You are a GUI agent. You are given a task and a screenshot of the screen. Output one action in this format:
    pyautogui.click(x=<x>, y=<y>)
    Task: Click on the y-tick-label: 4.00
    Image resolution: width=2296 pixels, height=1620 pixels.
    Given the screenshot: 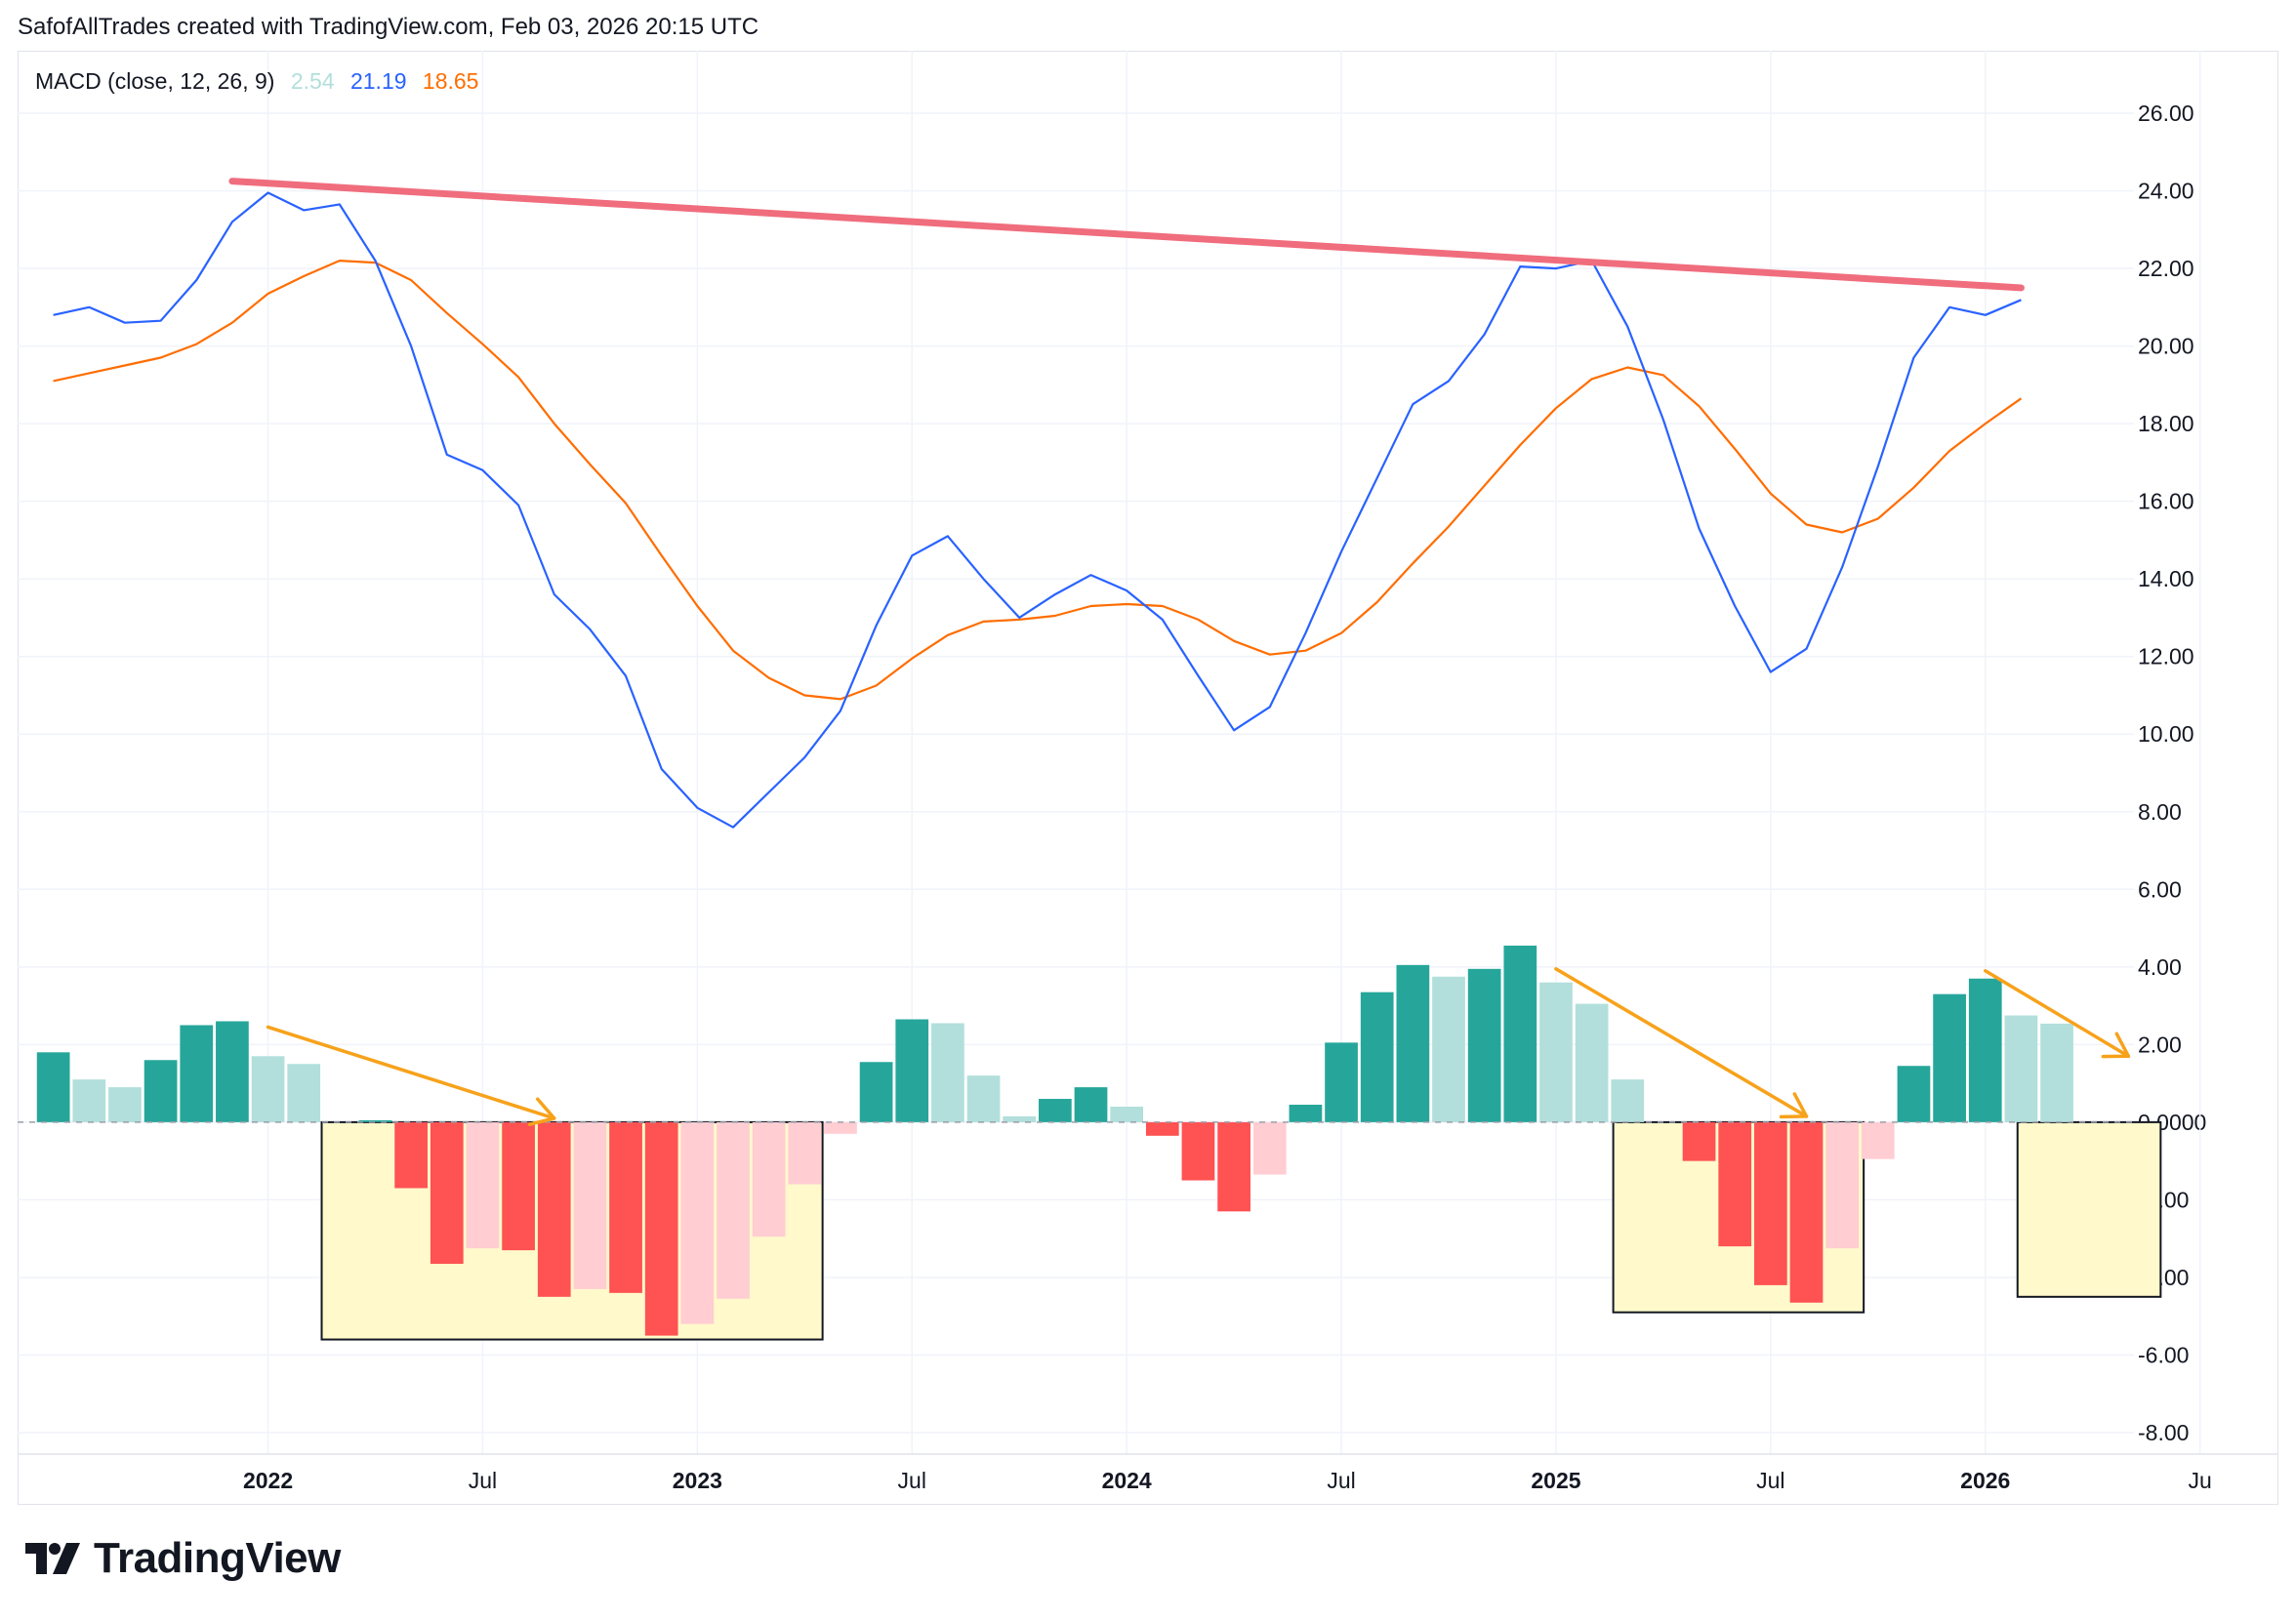 What is the action you would take?
    pyautogui.click(x=2160, y=967)
    